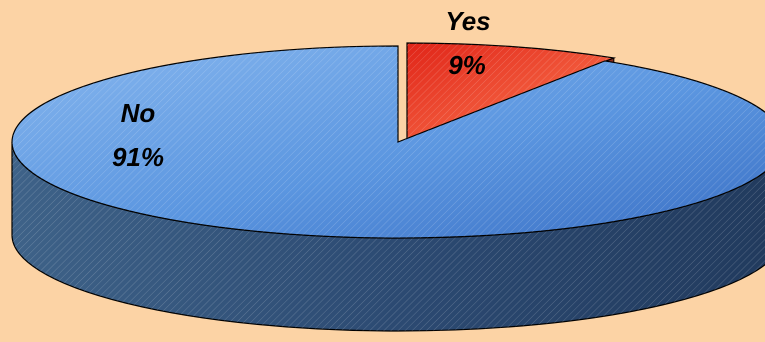 This screenshot has width=765, height=342. What do you see at coordinates (510, 91) in the screenshot?
I see `slice-yes-top-hatch` at bounding box center [510, 91].